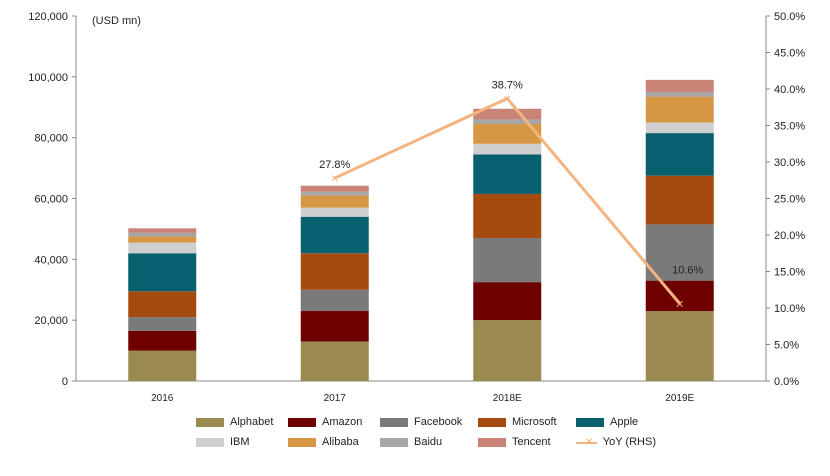 This screenshot has width=830, height=476. What do you see at coordinates (340, 442) in the screenshot?
I see `legend-label: Alibaba` at bounding box center [340, 442].